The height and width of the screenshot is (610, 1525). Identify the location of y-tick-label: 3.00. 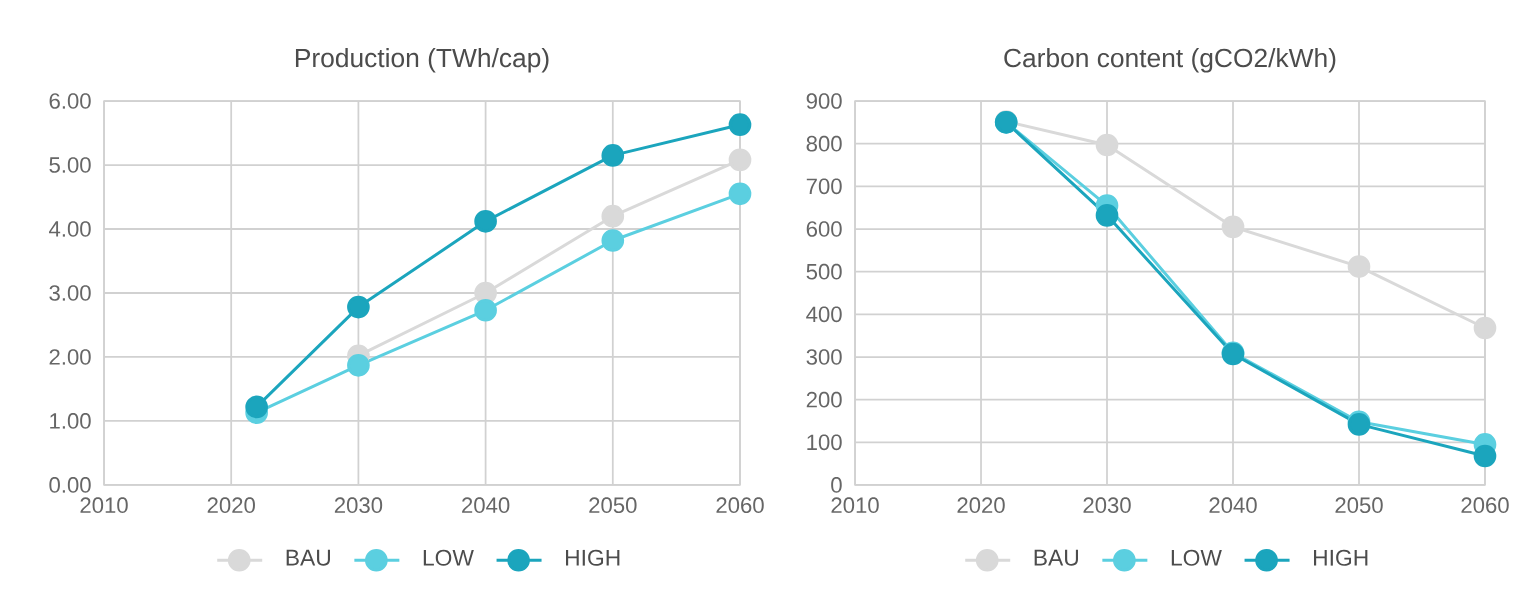
(70, 293).